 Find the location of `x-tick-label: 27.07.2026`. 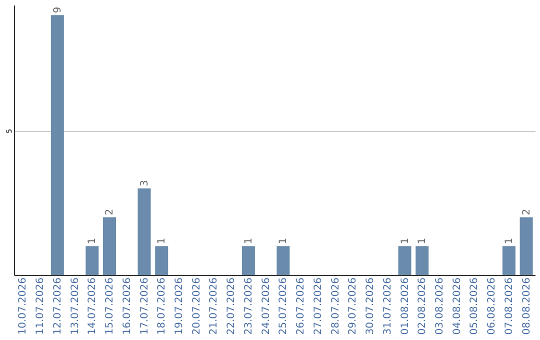

x-tick-label: 27.07.2026 is located at coordinates (318, 306).